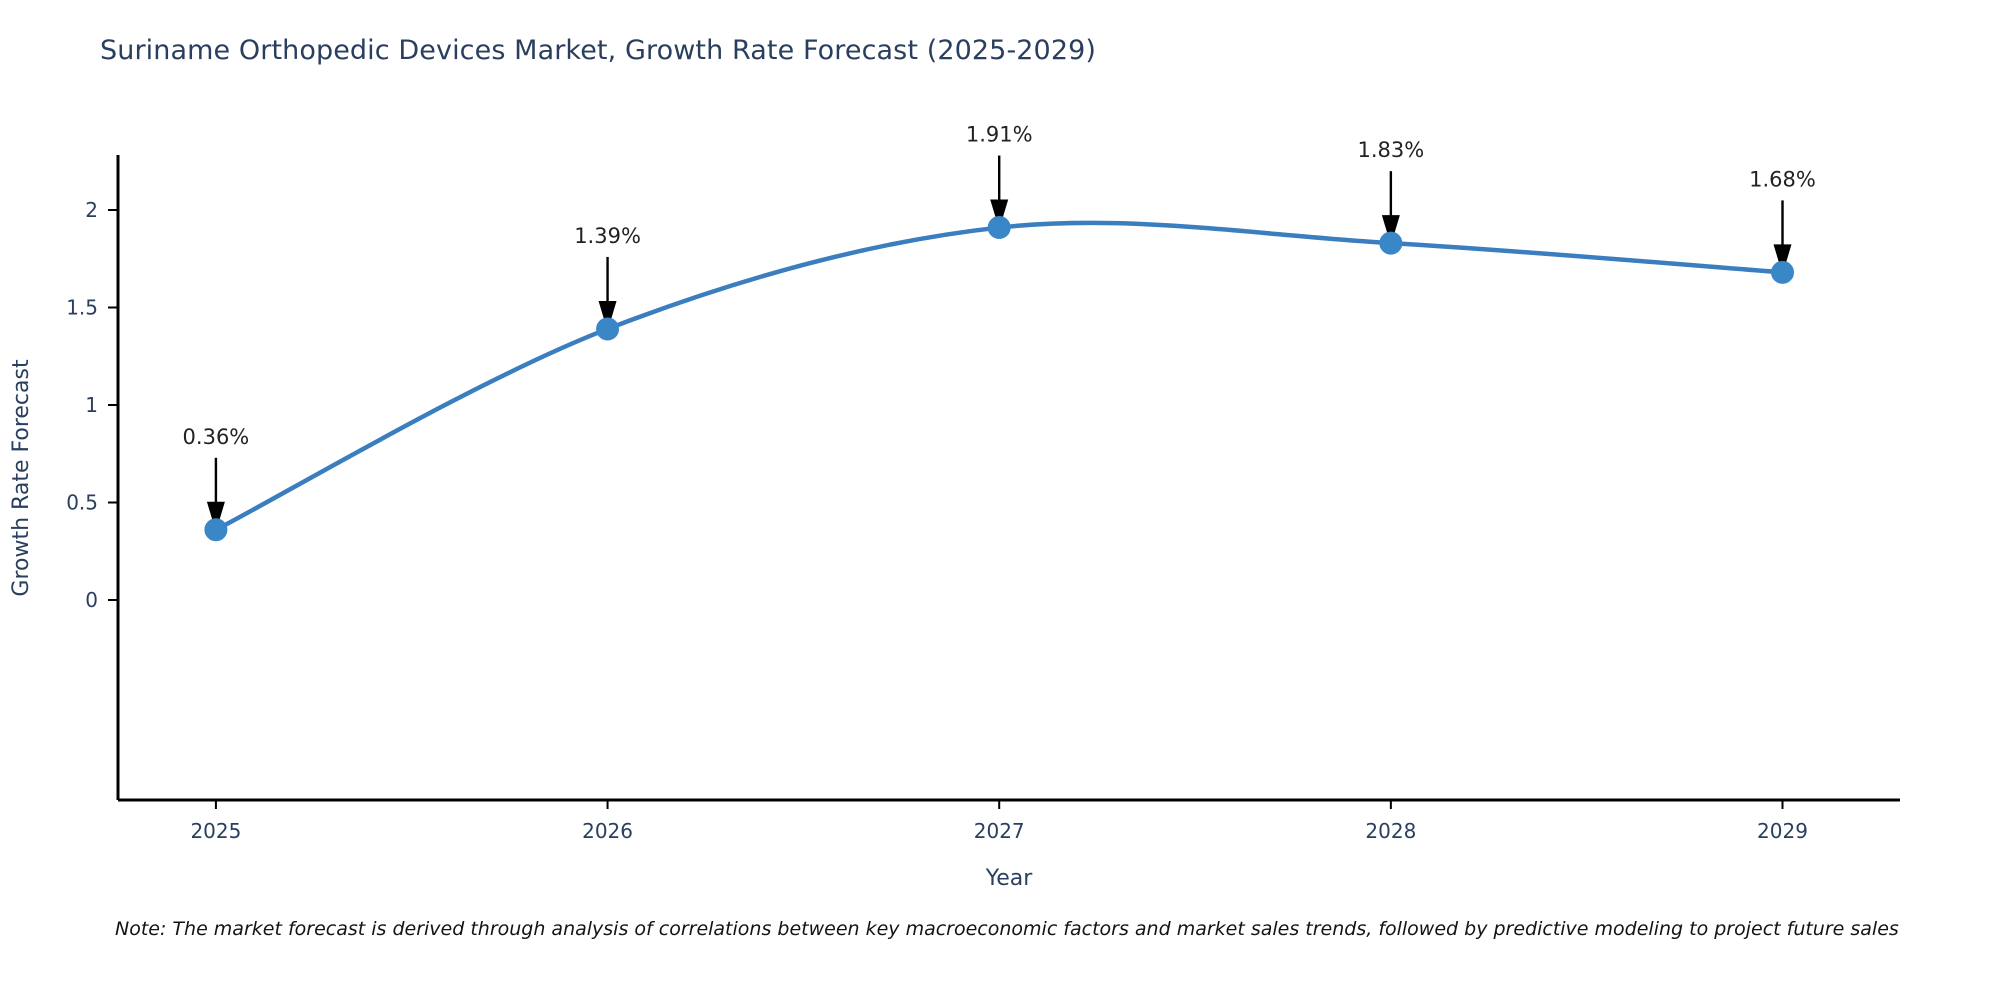 The image size is (2000, 1000). What do you see at coordinates (607, 236) in the screenshot?
I see `data-point-label: 1.39%` at bounding box center [607, 236].